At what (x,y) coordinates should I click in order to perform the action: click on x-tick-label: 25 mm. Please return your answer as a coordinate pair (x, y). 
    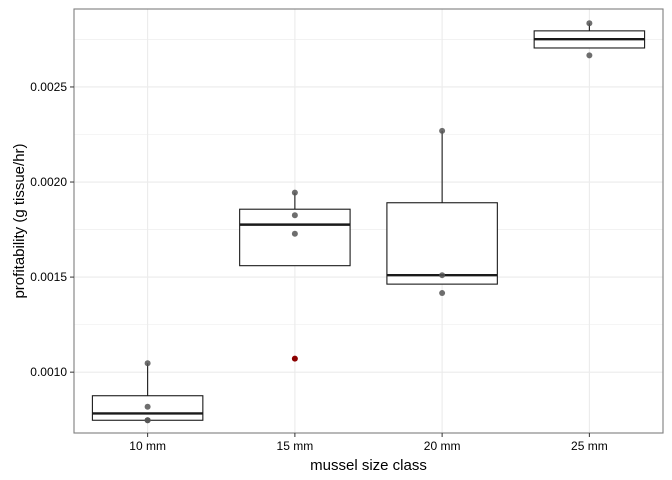
    Looking at the image, I should click on (589, 446).